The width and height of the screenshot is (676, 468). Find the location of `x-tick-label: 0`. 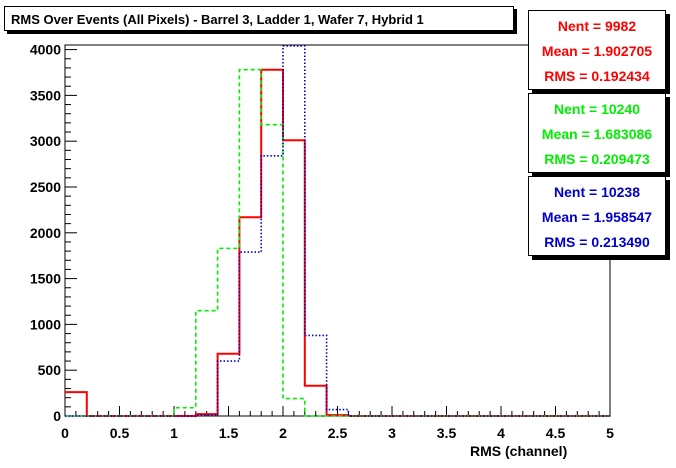

x-tick-label: 0 is located at coordinates (65, 433).